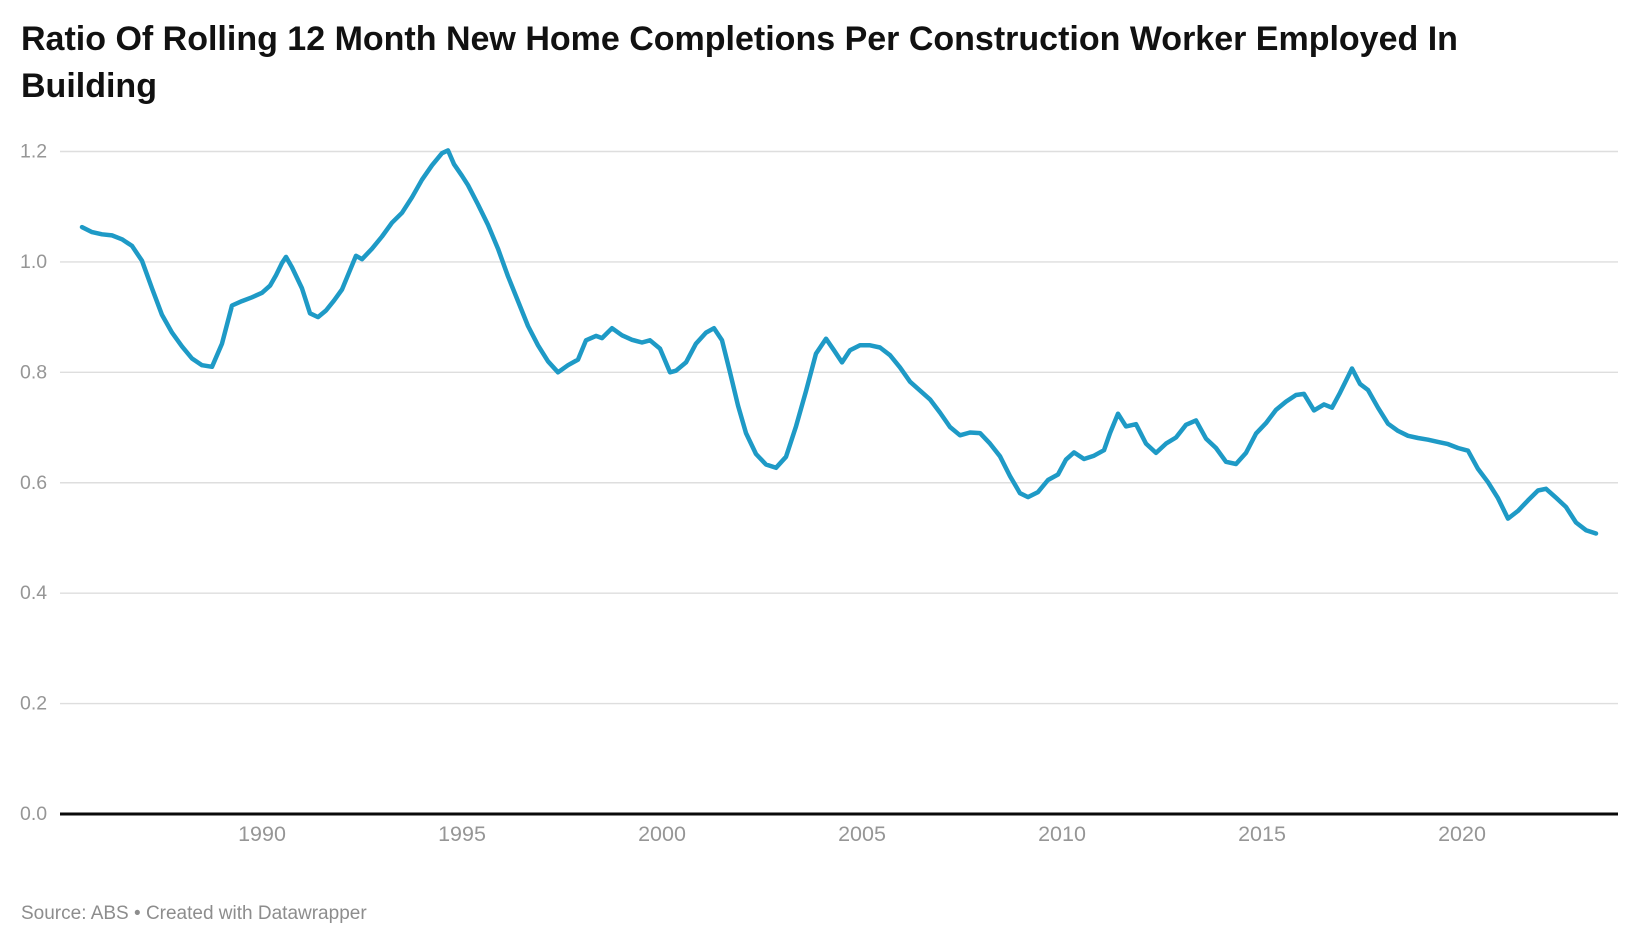 This screenshot has width=1640, height=940. I want to click on x-axis-label: 2000, so click(662, 834).